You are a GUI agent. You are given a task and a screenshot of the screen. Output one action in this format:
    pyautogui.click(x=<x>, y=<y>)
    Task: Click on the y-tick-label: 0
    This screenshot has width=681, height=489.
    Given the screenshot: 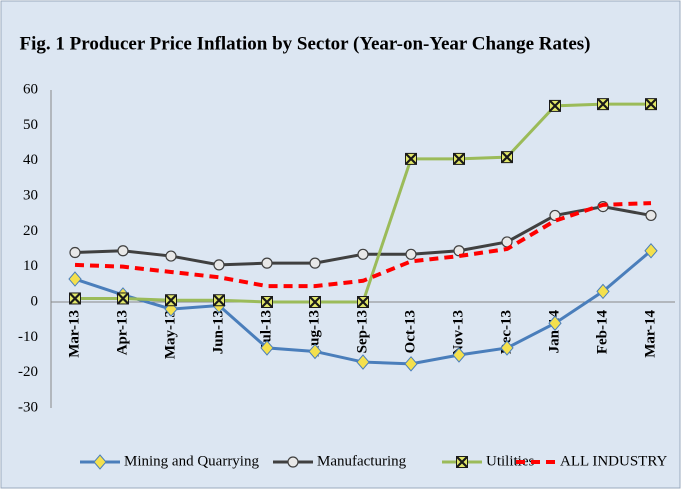 What is the action you would take?
    pyautogui.click(x=35, y=301)
    